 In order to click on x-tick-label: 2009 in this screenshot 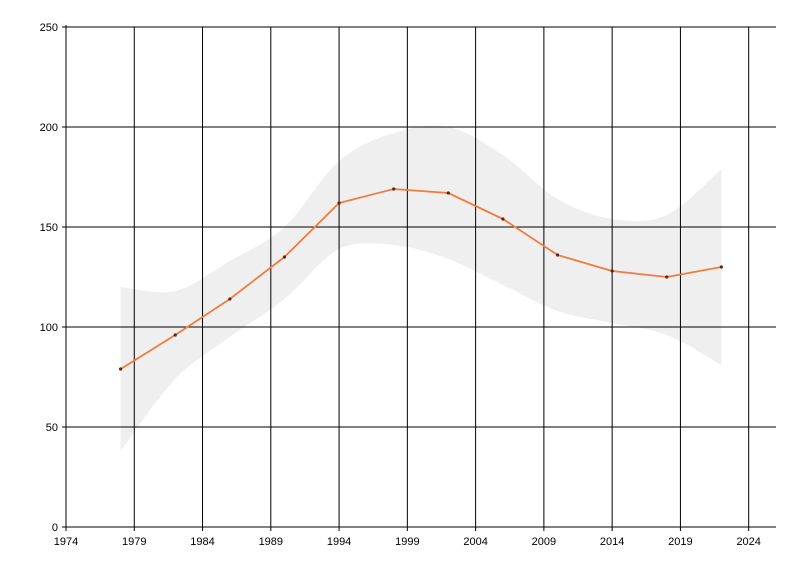, I will do `click(544, 542)`.